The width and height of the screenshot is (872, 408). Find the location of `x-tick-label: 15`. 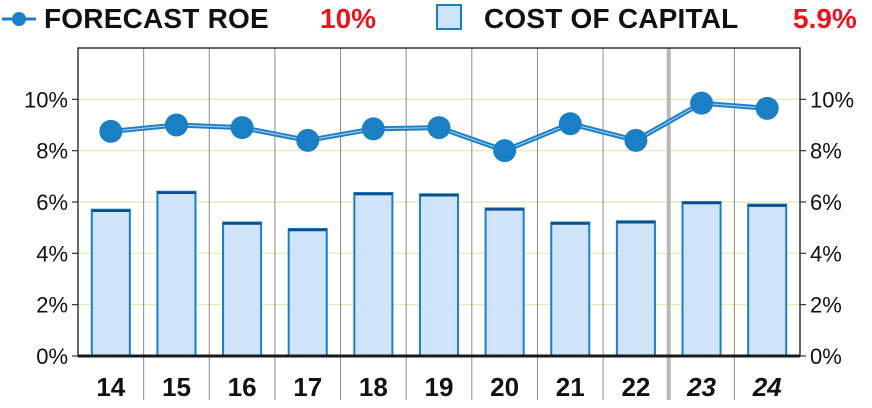

x-tick-label: 15 is located at coordinates (176, 387).